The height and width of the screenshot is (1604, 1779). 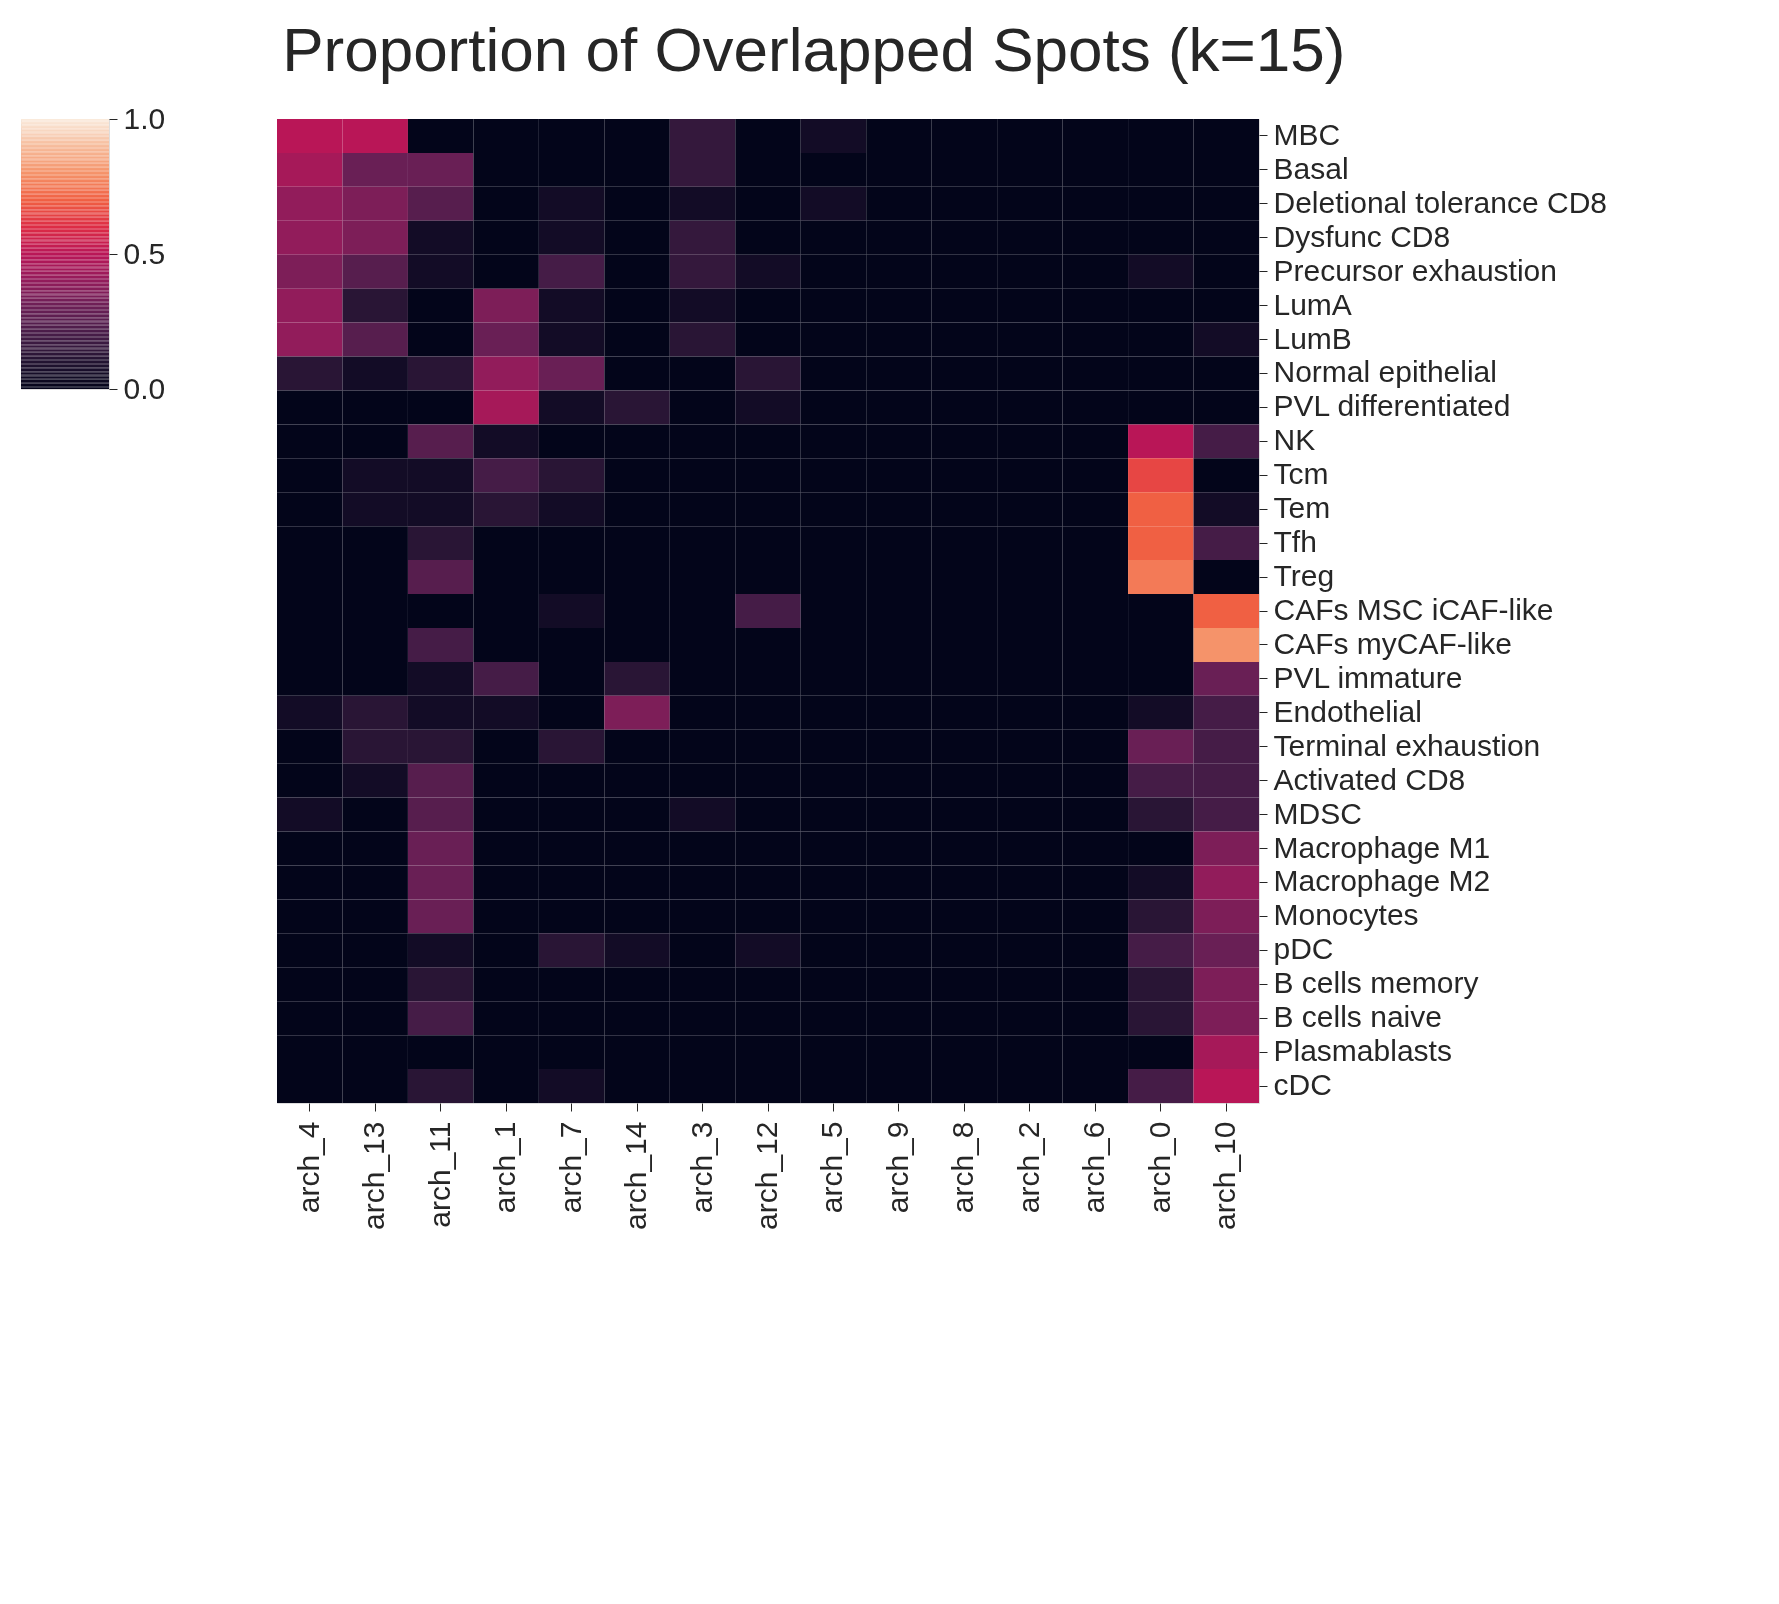 I want to click on x-tick-label: arch_11, so click(x=439, y=1174).